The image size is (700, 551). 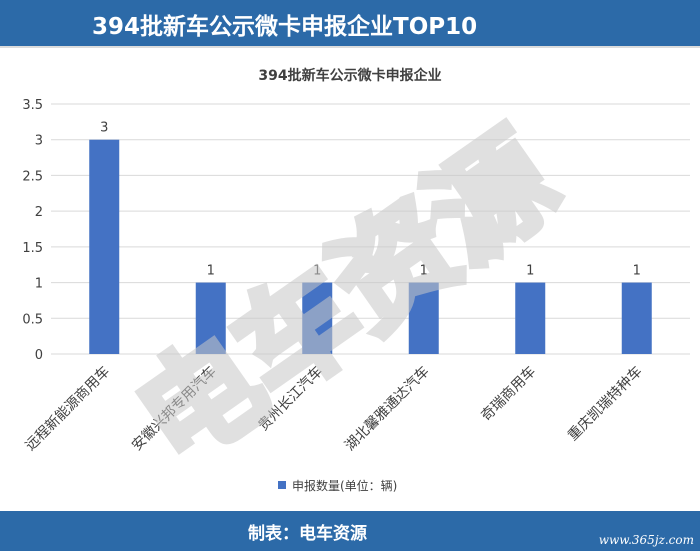 What do you see at coordinates (173, 408) in the screenshot?
I see `x-tick-label: 安徽兴邦专用汽车` at bounding box center [173, 408].